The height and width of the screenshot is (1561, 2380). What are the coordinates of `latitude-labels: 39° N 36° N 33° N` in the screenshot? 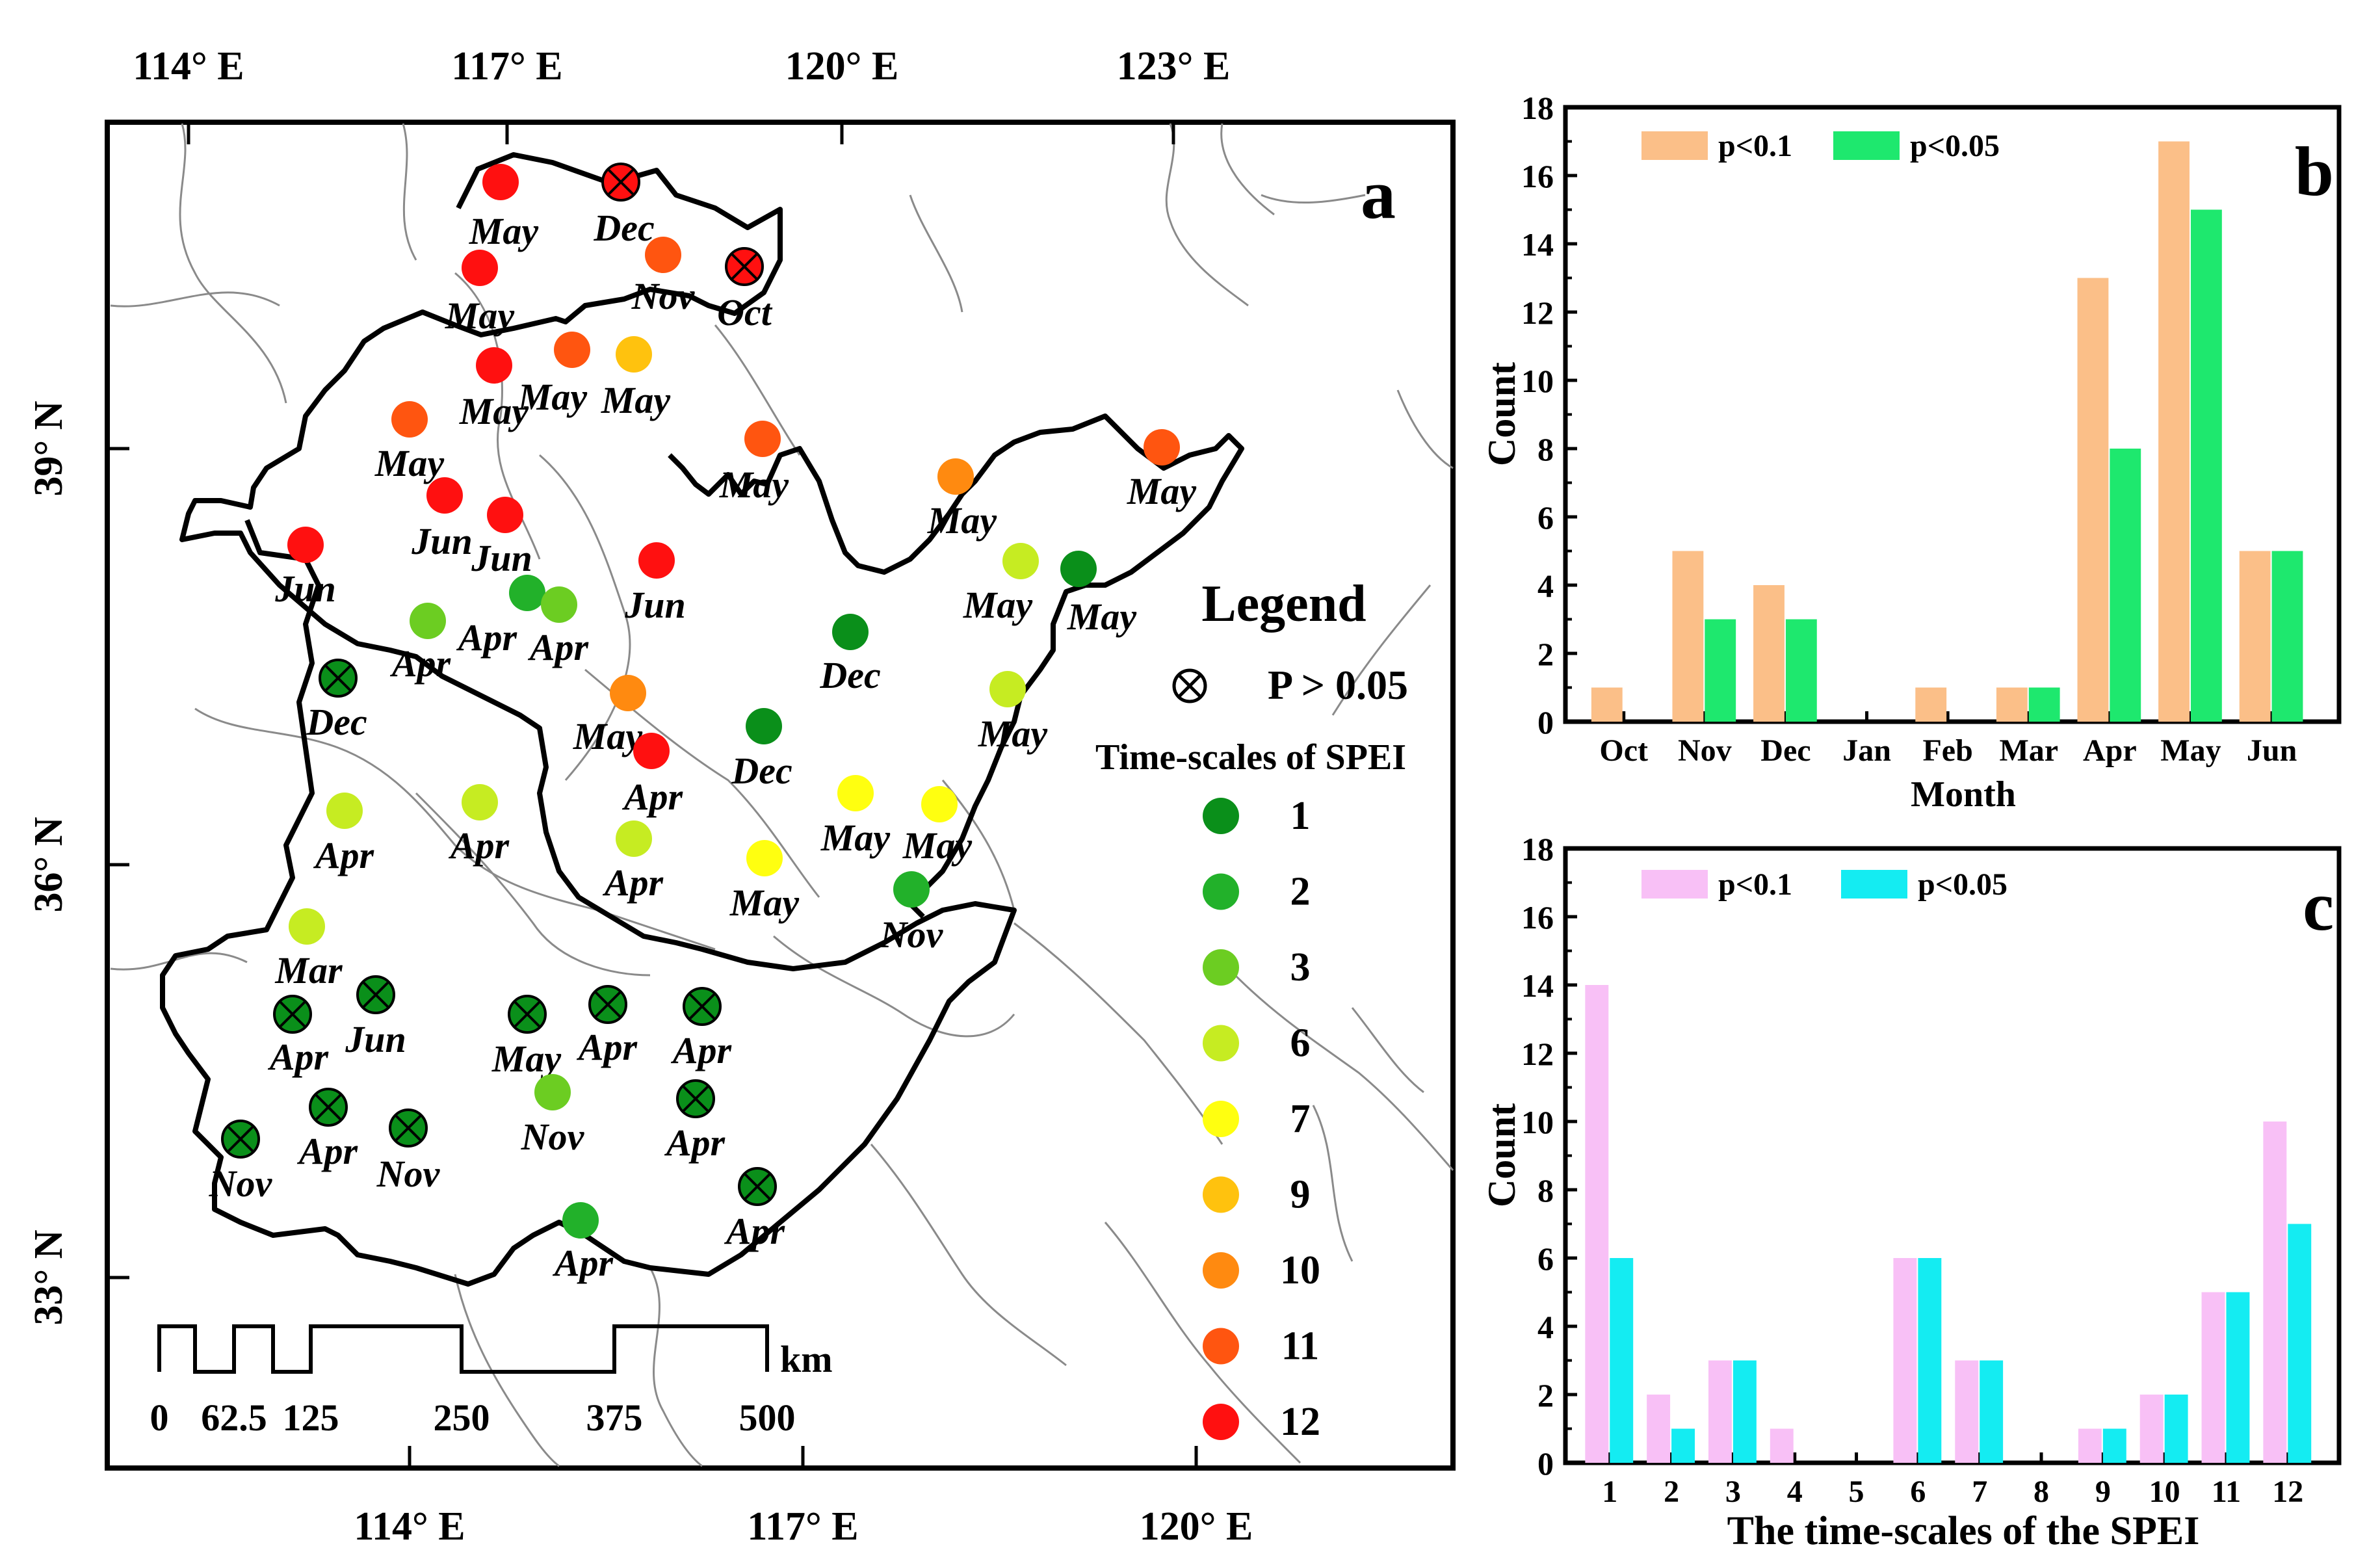 It's located at (49, 862).